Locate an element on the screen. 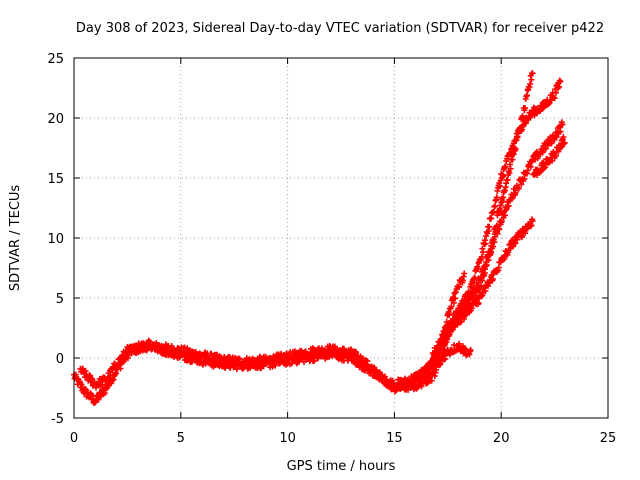  x-tick-label: 15 is located at coordinates (394, 438).